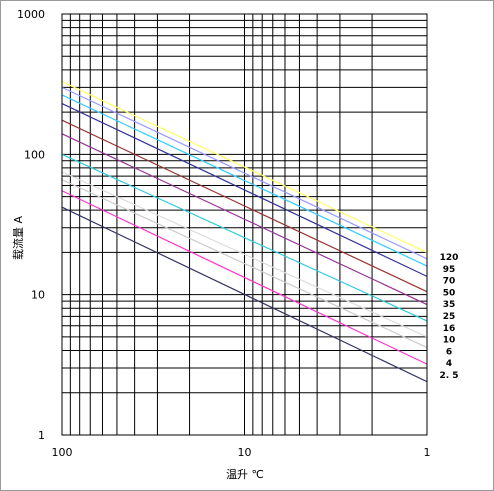 The height and width of the screenshot is (491, 494). What do you see at coordinates (449, 352) in the screenshot?
I see `series-label-6: 6` at bounding box center [449, 352].